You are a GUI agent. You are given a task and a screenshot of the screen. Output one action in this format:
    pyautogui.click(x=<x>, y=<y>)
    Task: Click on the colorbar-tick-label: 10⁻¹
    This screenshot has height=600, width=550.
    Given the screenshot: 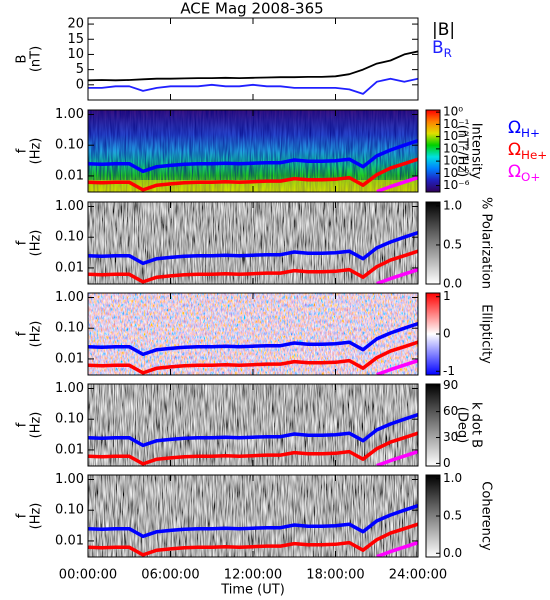 What is the action you would take?
    pyautogui.click(x=456, y=124)
    